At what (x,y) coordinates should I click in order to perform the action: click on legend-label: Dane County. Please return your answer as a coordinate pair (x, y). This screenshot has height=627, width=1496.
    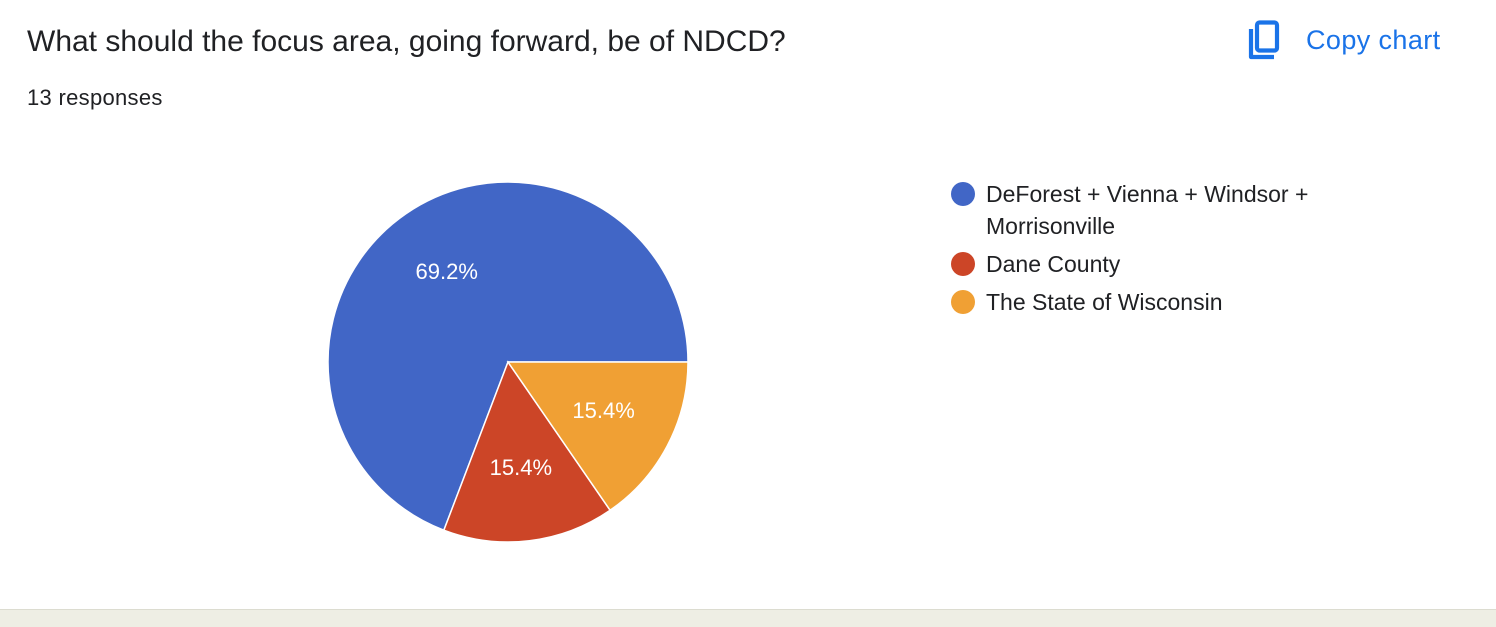
    Looking at the image, I should click on (1053, 264).